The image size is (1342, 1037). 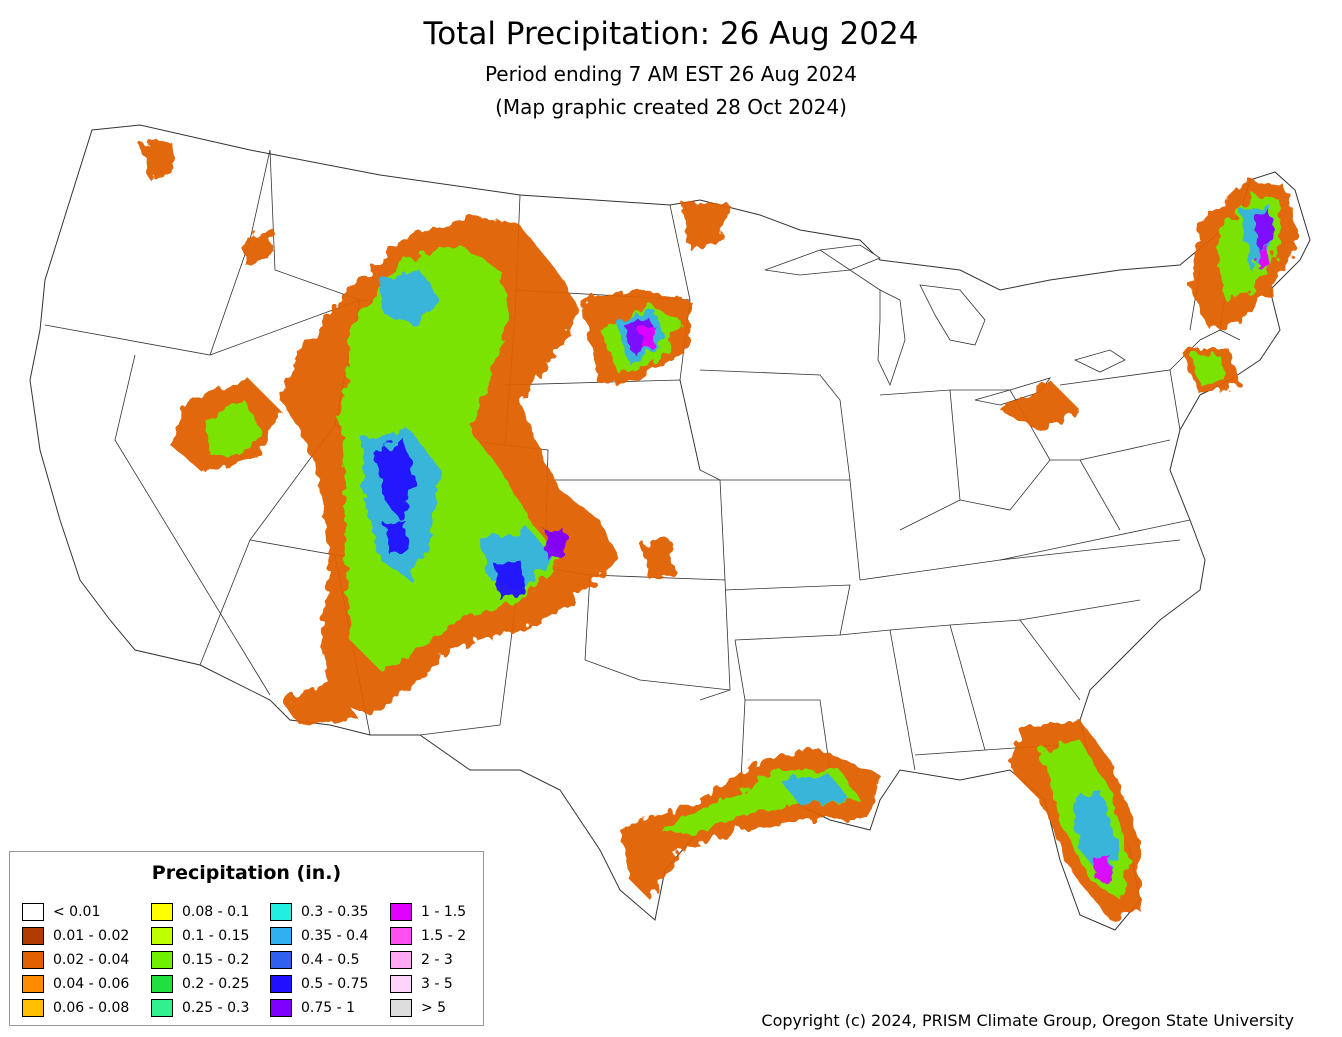 What do you see at coordinates (216, 960) in the screenshot?
I see `legend-label: 0.15 - 0.2` at bounding box center [216, 960].